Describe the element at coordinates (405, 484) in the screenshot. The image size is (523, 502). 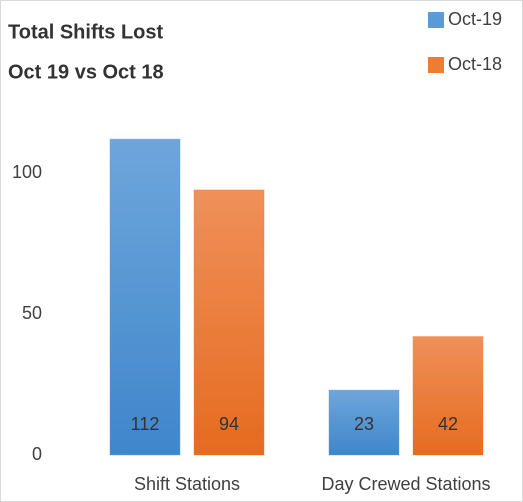
I see `x-tick-label: Day Crewed Stations` at that location.